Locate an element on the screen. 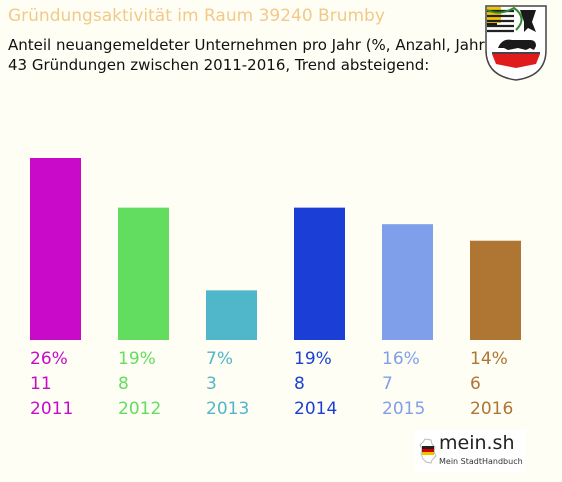 The image size is (562, 482). year-label-2014: 2014 is located at coordinates (315, 409).